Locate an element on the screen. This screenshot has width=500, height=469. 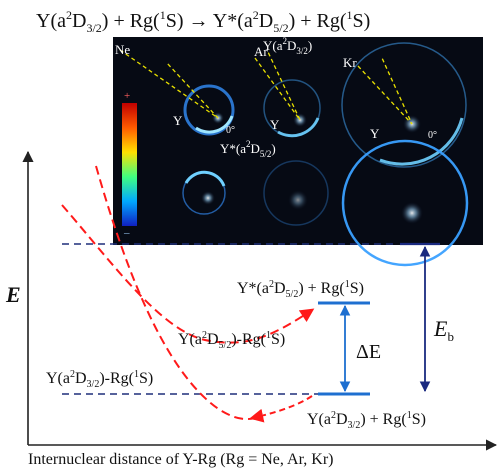
reaction-title: Y(a2D3/2) + Rg(1S) → Y*(a2D5/2) + Rg(1S) is located at coordinates (203, 21).